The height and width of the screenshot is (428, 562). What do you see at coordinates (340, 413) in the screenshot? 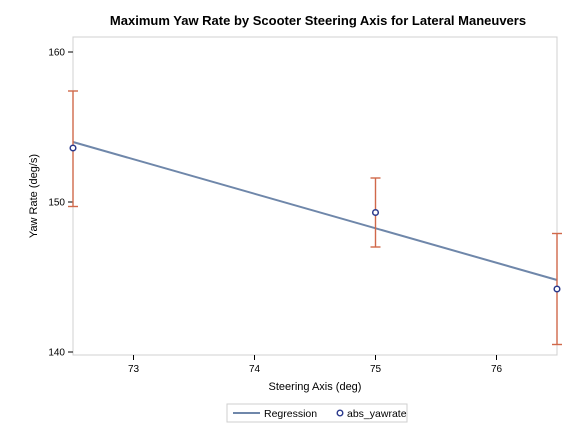
I see `legend-points-swatch` at bounding box center [340, 413].